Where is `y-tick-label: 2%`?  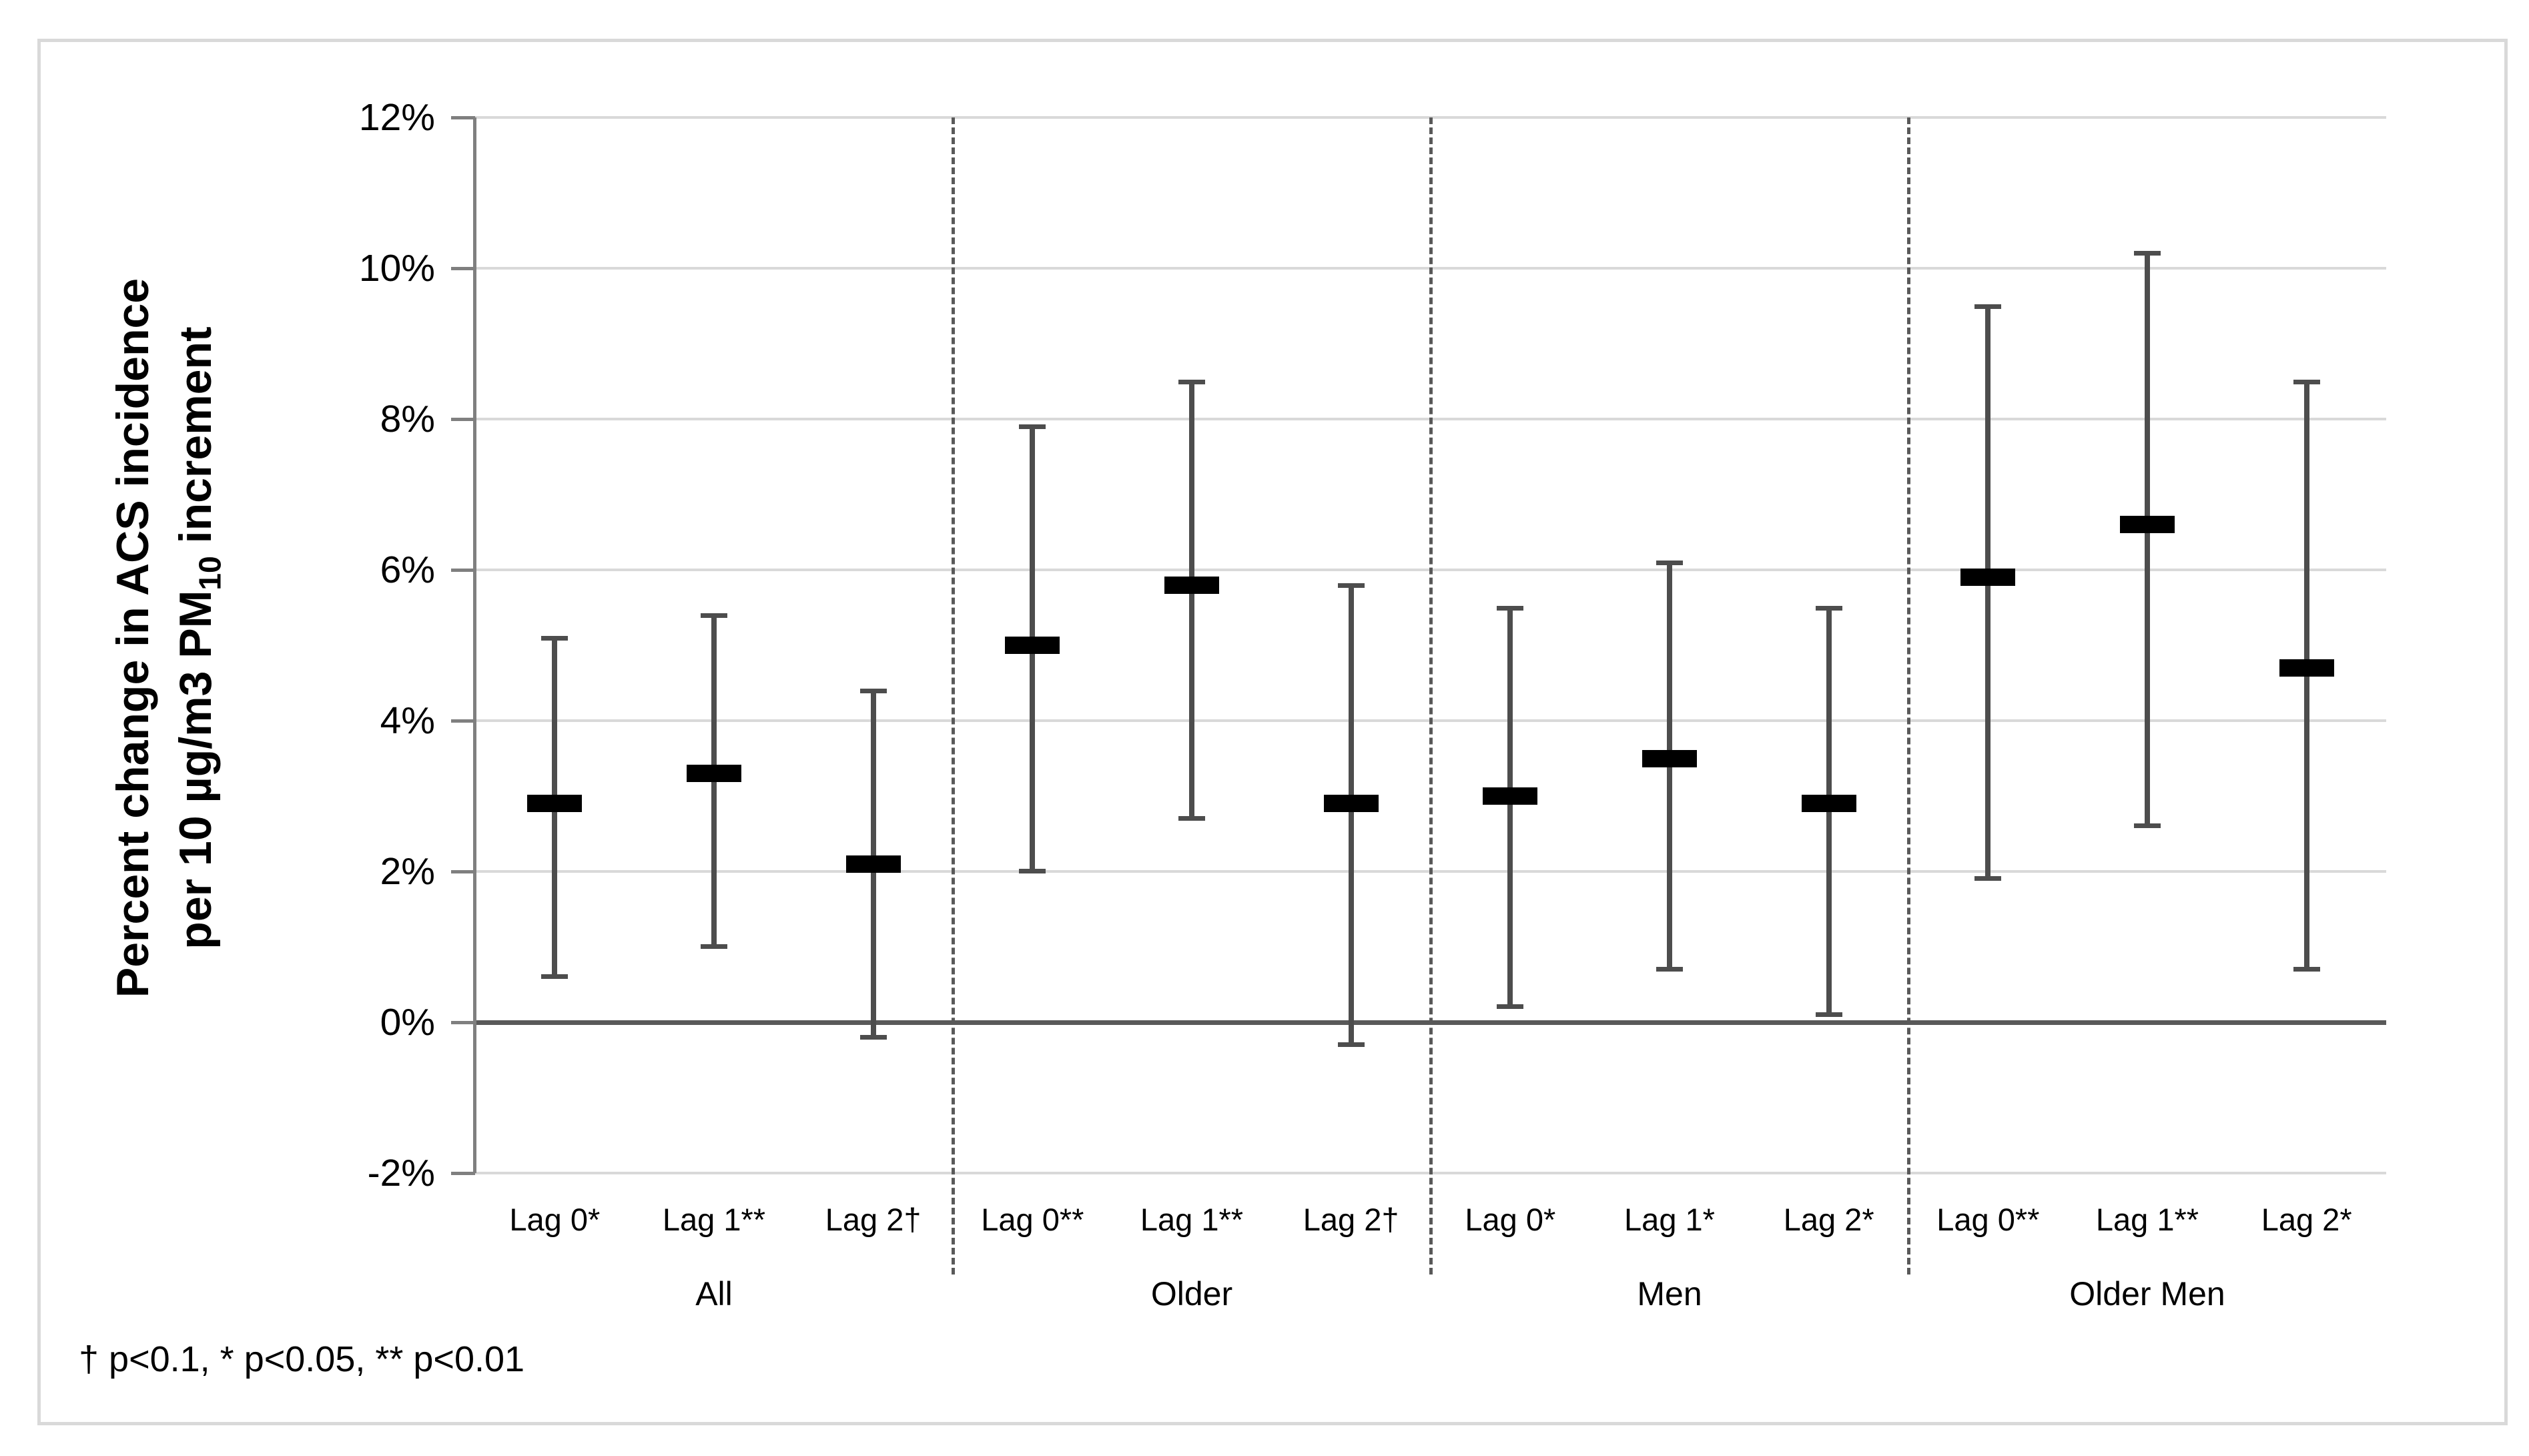
y-tick-label: 2% is located at coordinates (407, 871).